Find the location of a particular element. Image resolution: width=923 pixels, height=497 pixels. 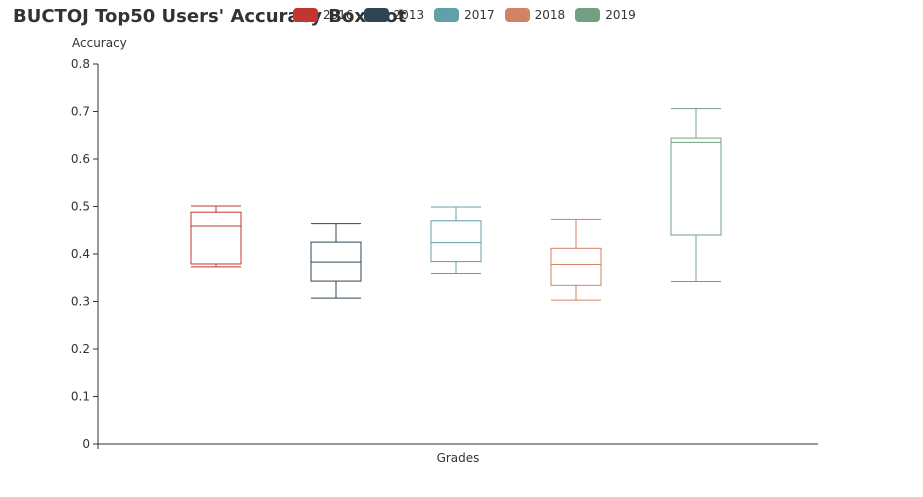

legend-item-2018: 2018 is located at coordinates (535, 15).